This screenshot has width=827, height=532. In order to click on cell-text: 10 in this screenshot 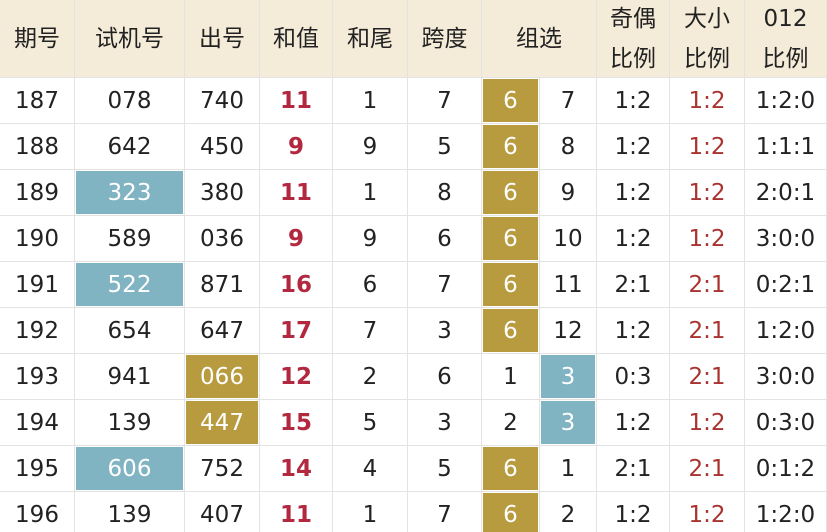, I will do `click(568, 238)`.